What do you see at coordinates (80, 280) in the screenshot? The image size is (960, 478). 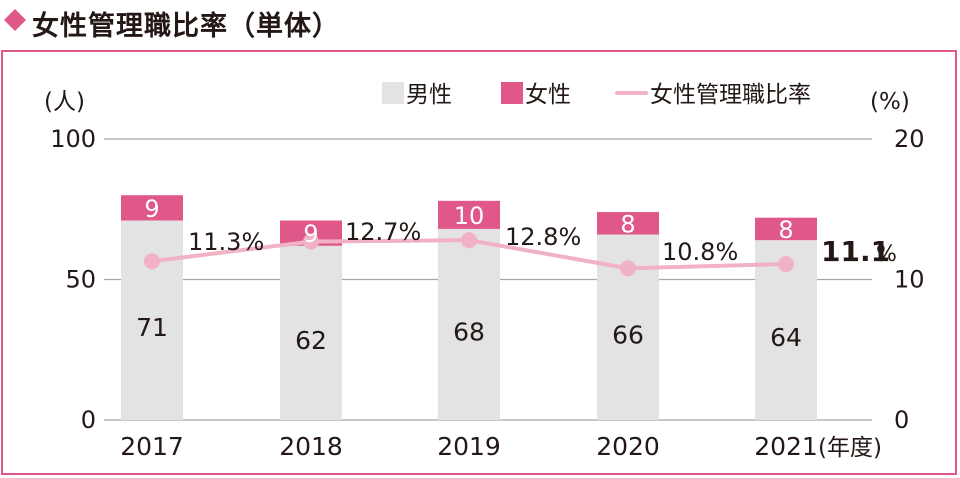 I see `y-tick-left: 50` at bounding box center [80, 280].